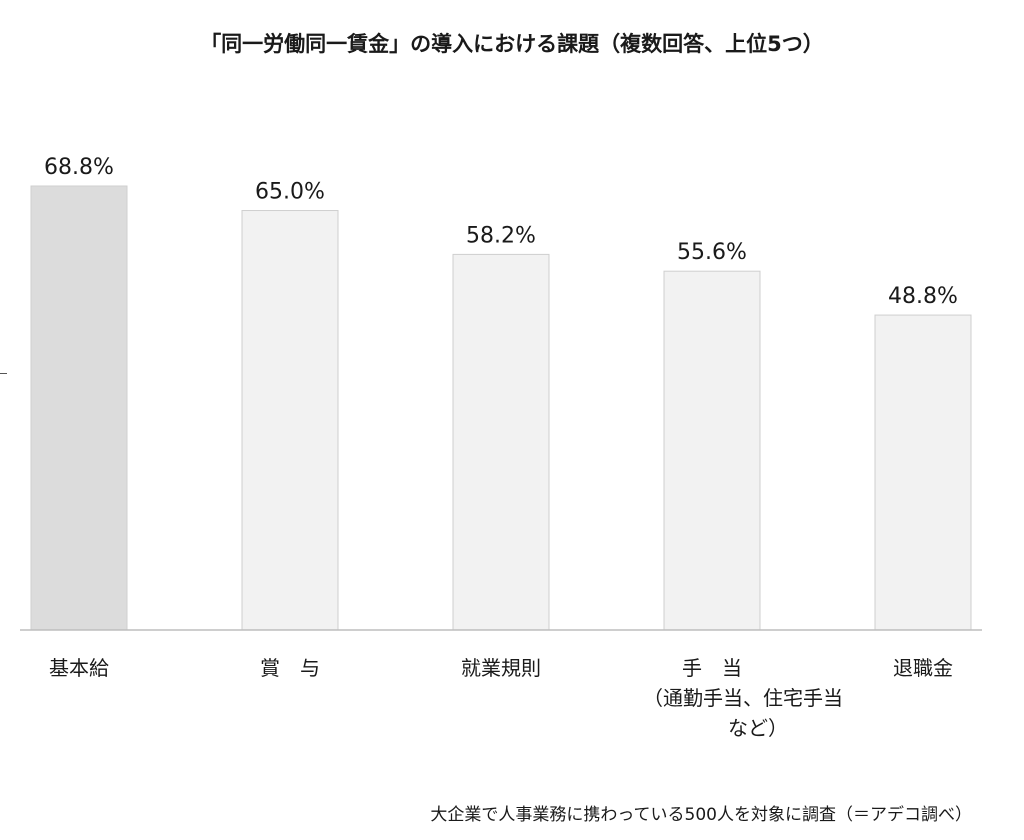  I want to click on category-label: （通勤手当、住宅手当, so click(743, 698).